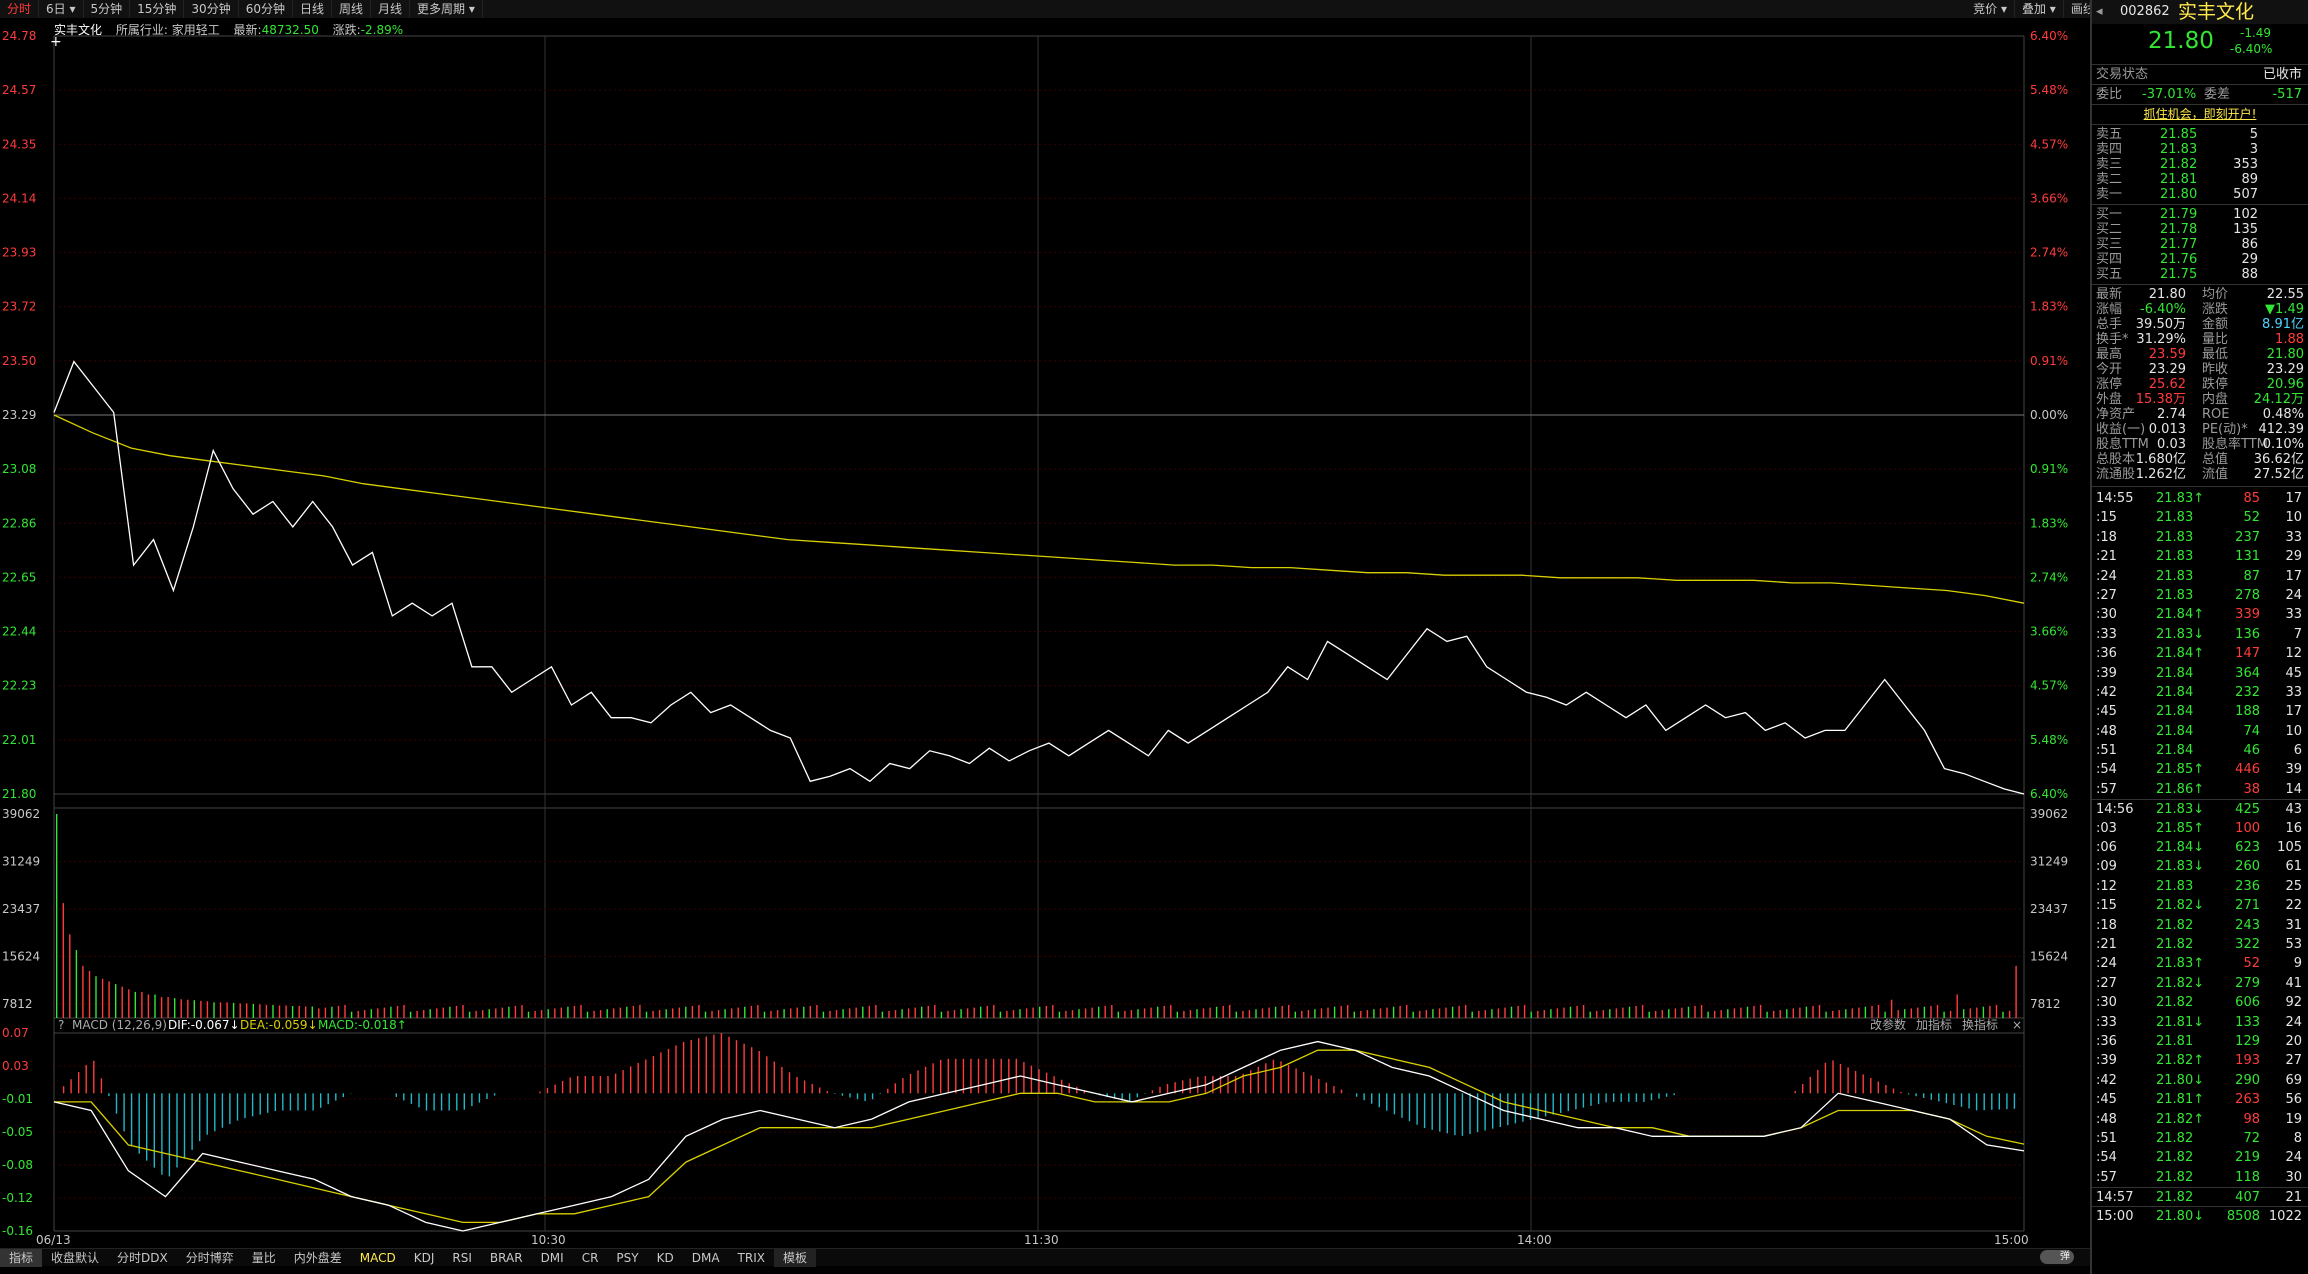 The image size is (2308, 1274). I want to click on indicator-tab-8: RSI, so click(462, 1257).